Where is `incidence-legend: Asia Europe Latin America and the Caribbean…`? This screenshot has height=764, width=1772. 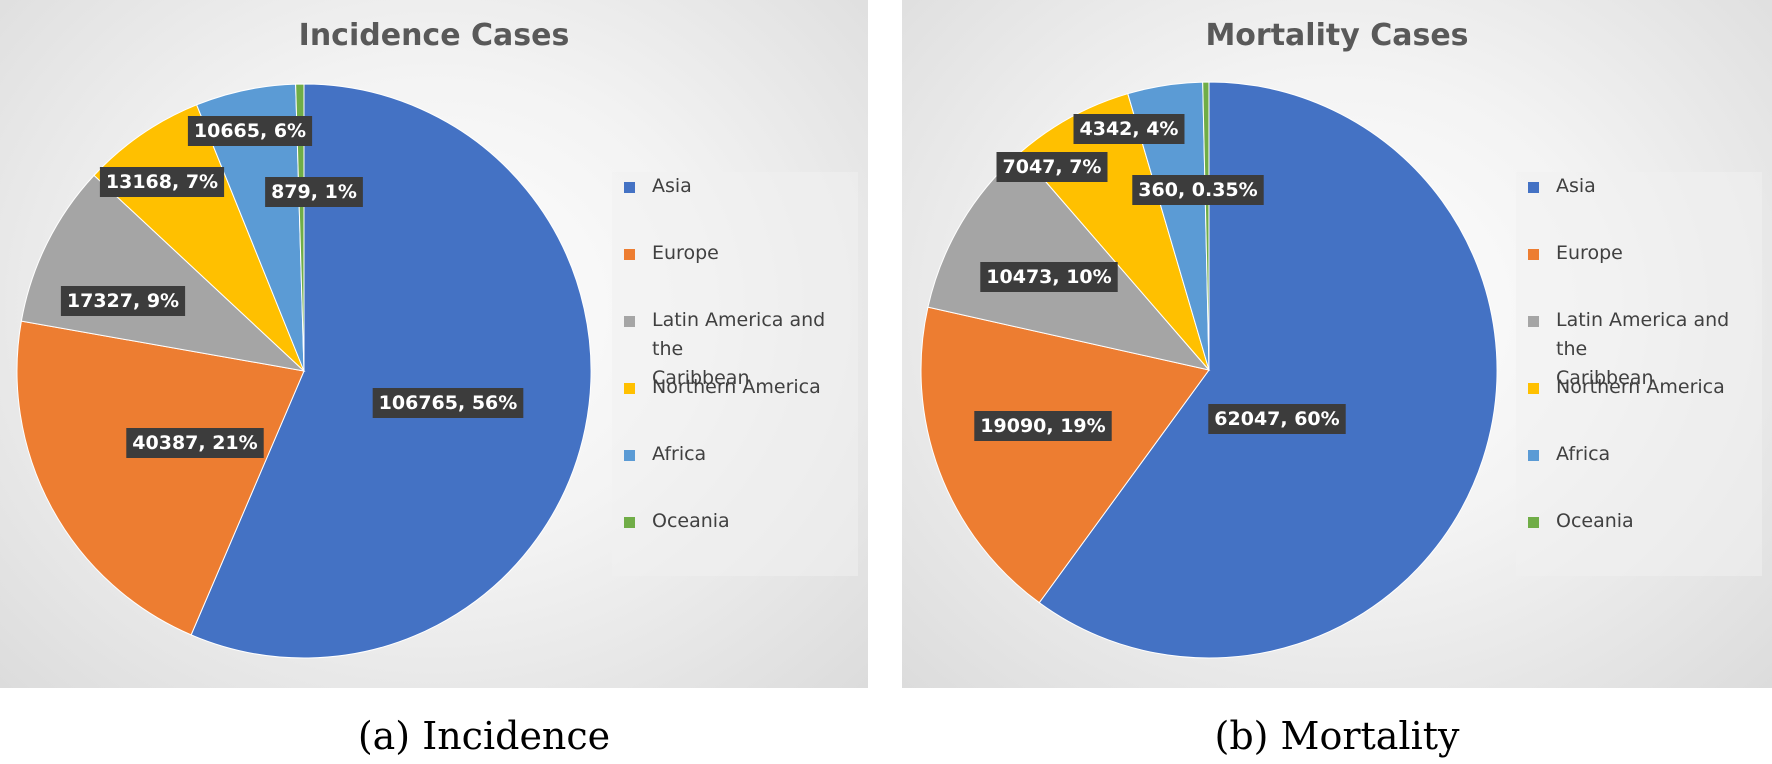 incidence-legend: Asia Europe Latin America and the Caribbean… is located at coordinates (735, 374).